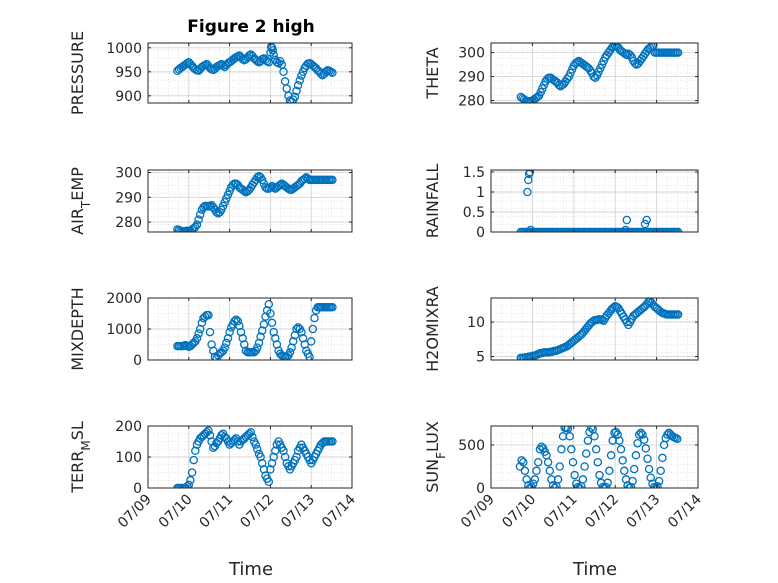 Image resolution: width=778 pixels, height=583 pixels. I want to click on subplot-pressure: 900 950 1000 PRESSURE, so click(210, 73).